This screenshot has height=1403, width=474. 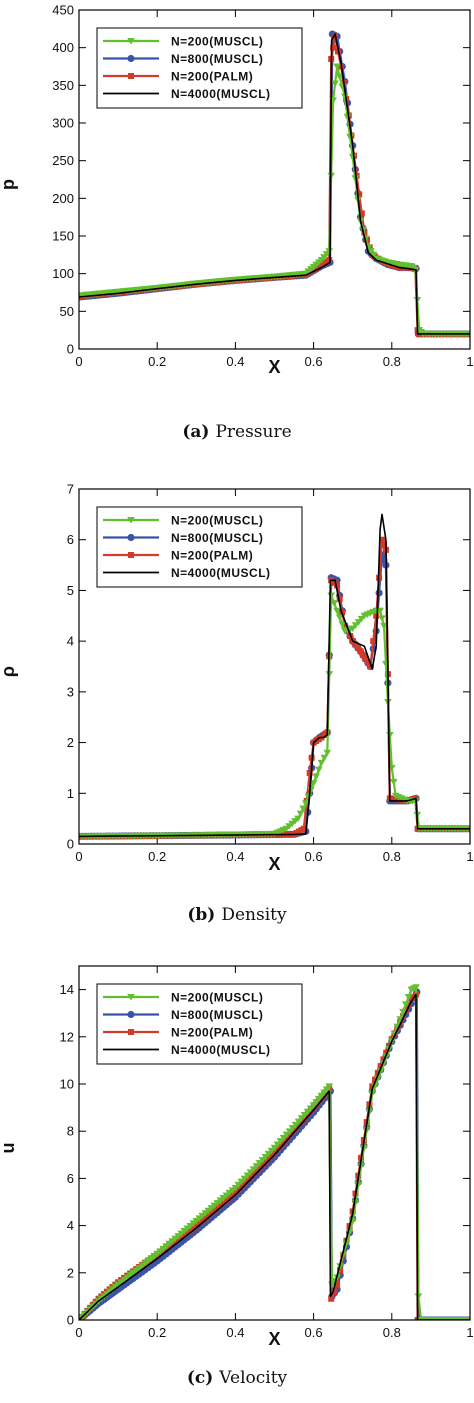 I want to click on x-tick-label: 0.8, so click(x=392, y=361).